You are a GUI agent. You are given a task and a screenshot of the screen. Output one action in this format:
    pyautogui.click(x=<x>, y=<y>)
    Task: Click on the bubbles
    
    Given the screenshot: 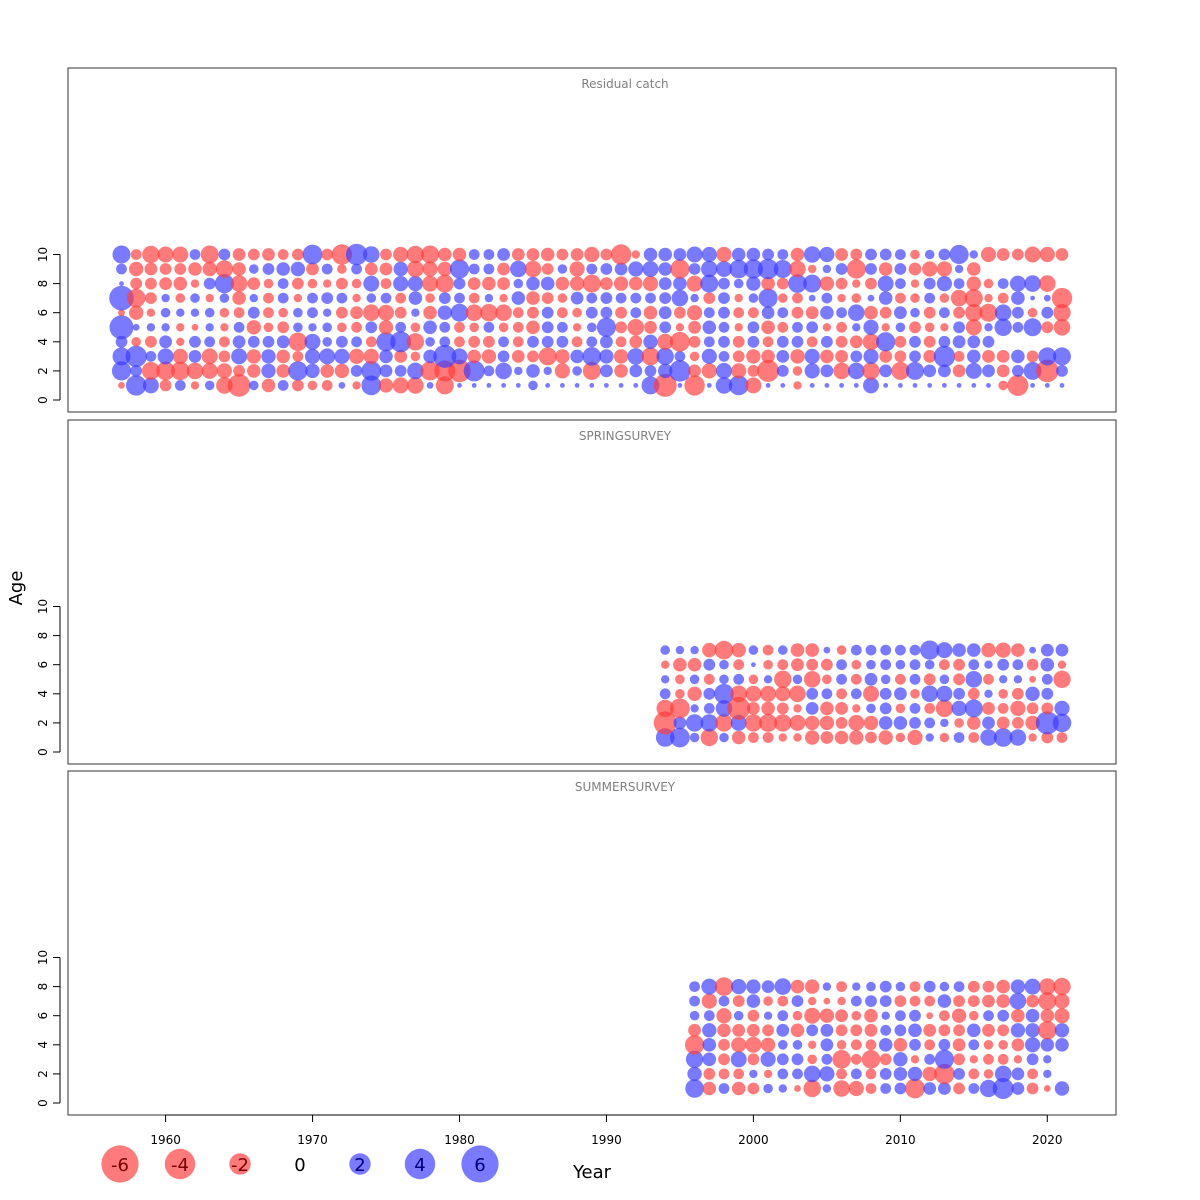 What is the action you would take?
    pyautogui.click(x=591, y=320)
    